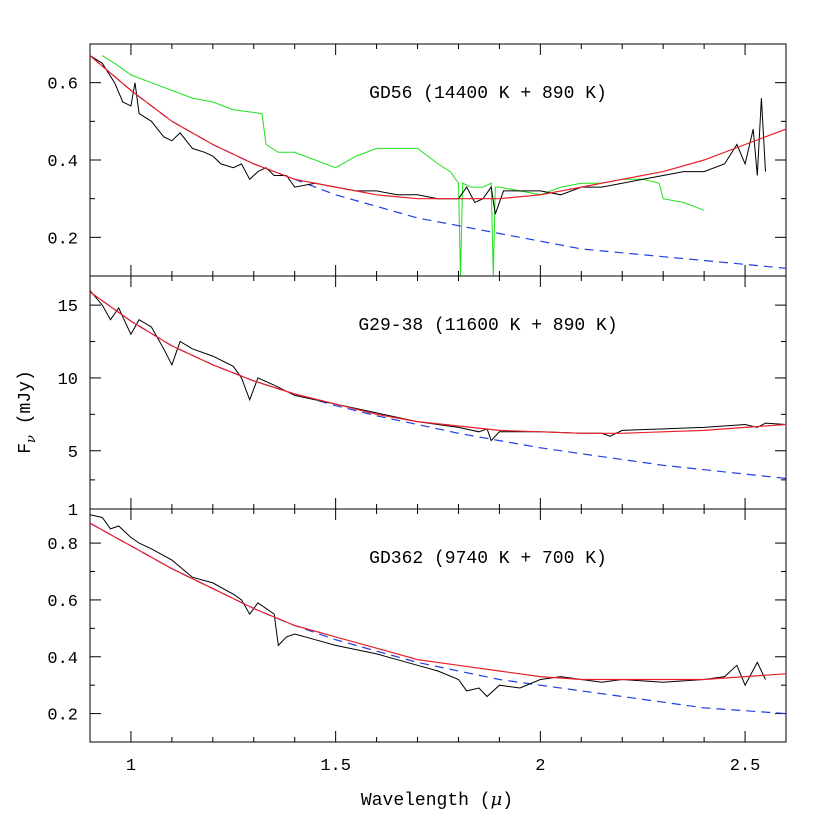 This screenshot has height=830, width=830. I want to click on x-tick-label: 2, so click(540, 766).